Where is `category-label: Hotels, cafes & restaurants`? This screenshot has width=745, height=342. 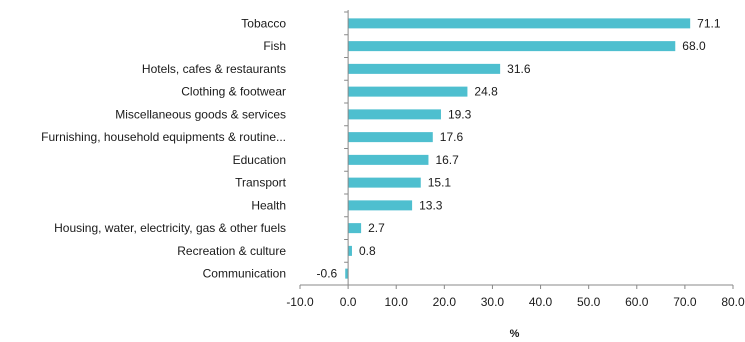 category-label: Hotels, cafes & restaurants is located at coordinates (214, 69).